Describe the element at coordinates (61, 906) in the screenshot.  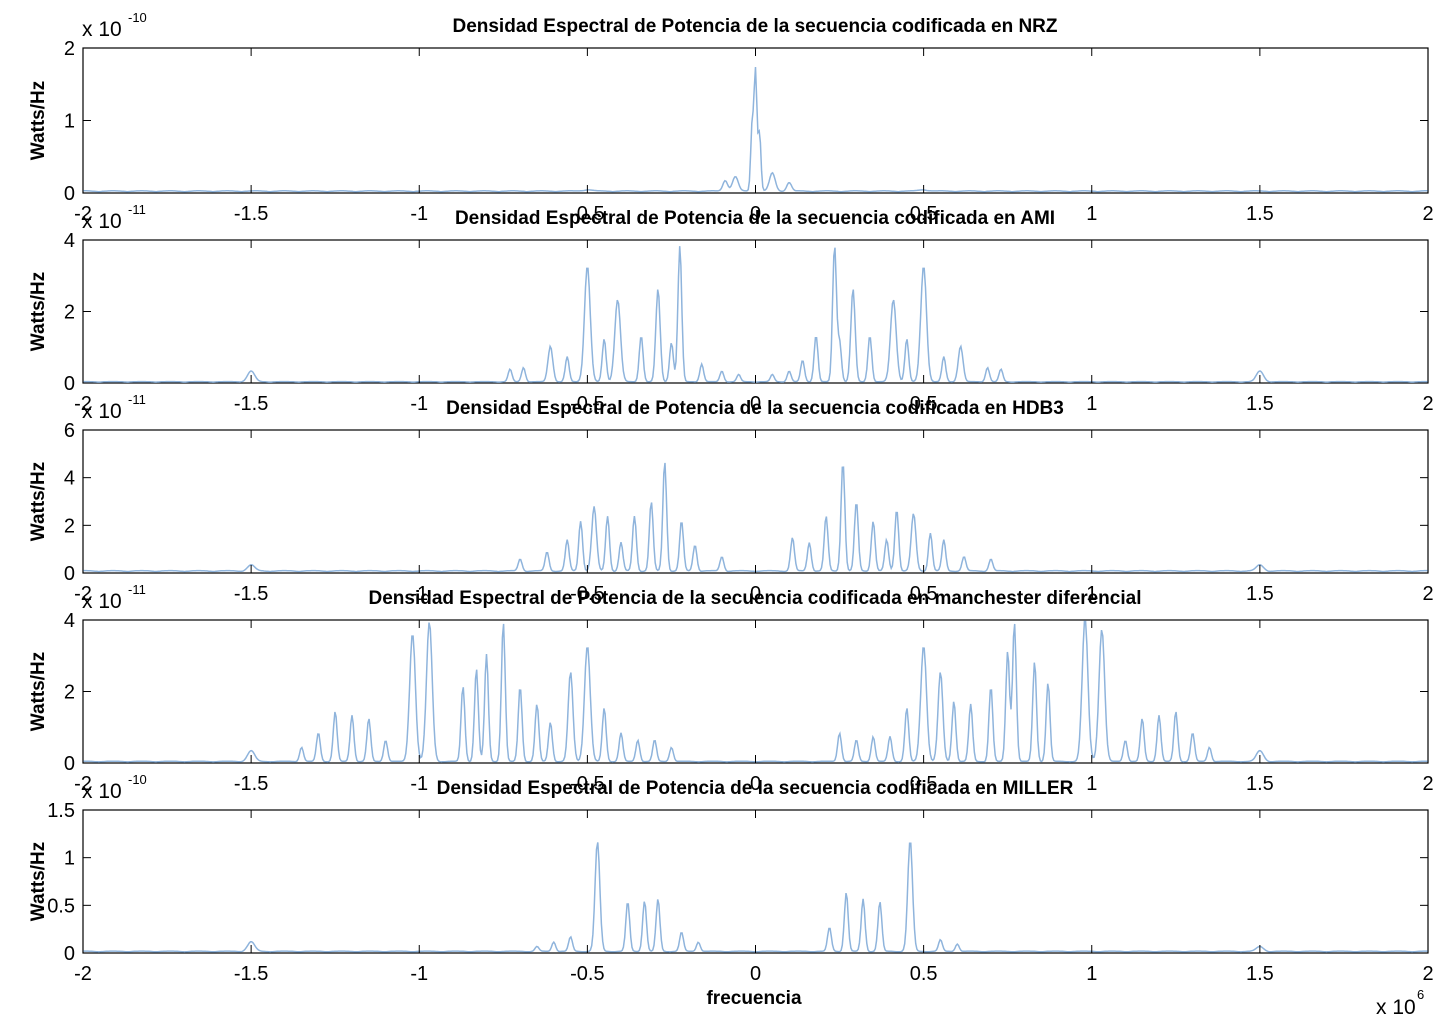
I see `y-tick-label: 0.5` at that location.